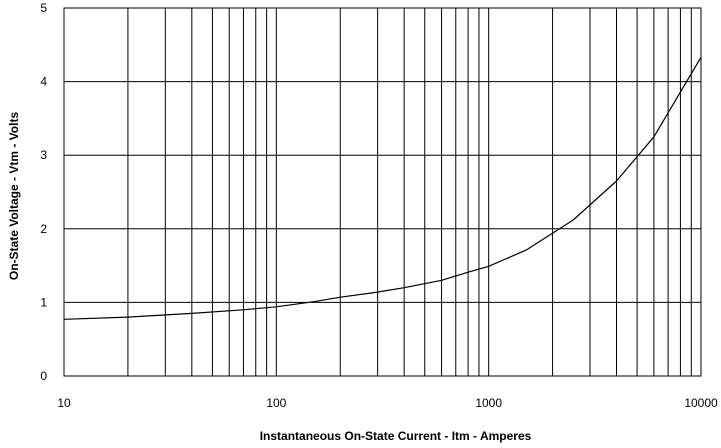  I want to click on y-tick-label: 3, so click(43, 155).